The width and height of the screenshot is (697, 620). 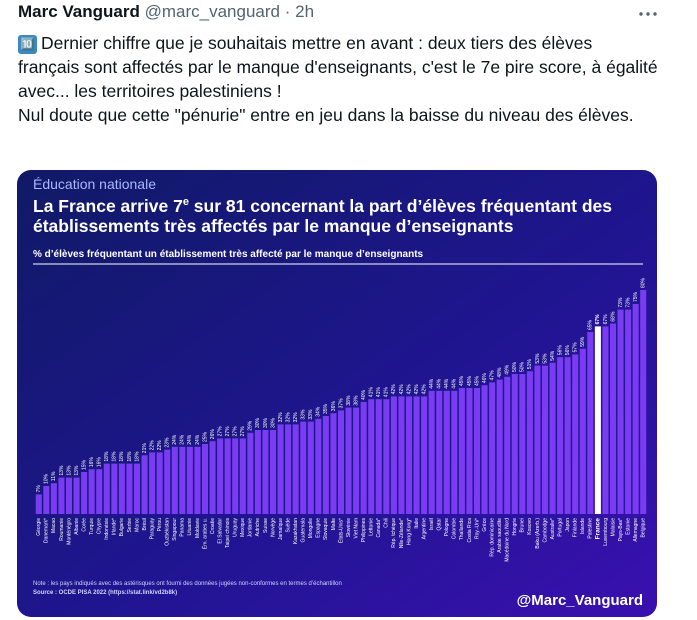 What do you see at coordinates (447, 527) in the screenshot?
I see `category-label: Pologne` at bounding box center [447, 527].